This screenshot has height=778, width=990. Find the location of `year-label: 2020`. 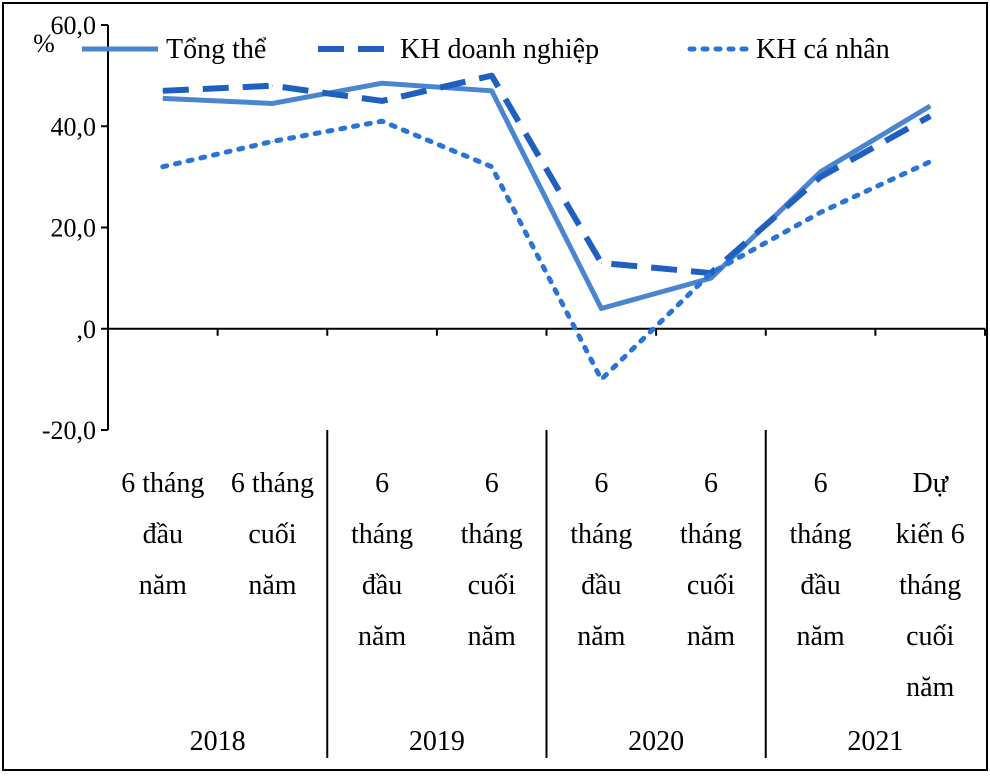

year-label: 2020 is located at coordinates (656, 741).